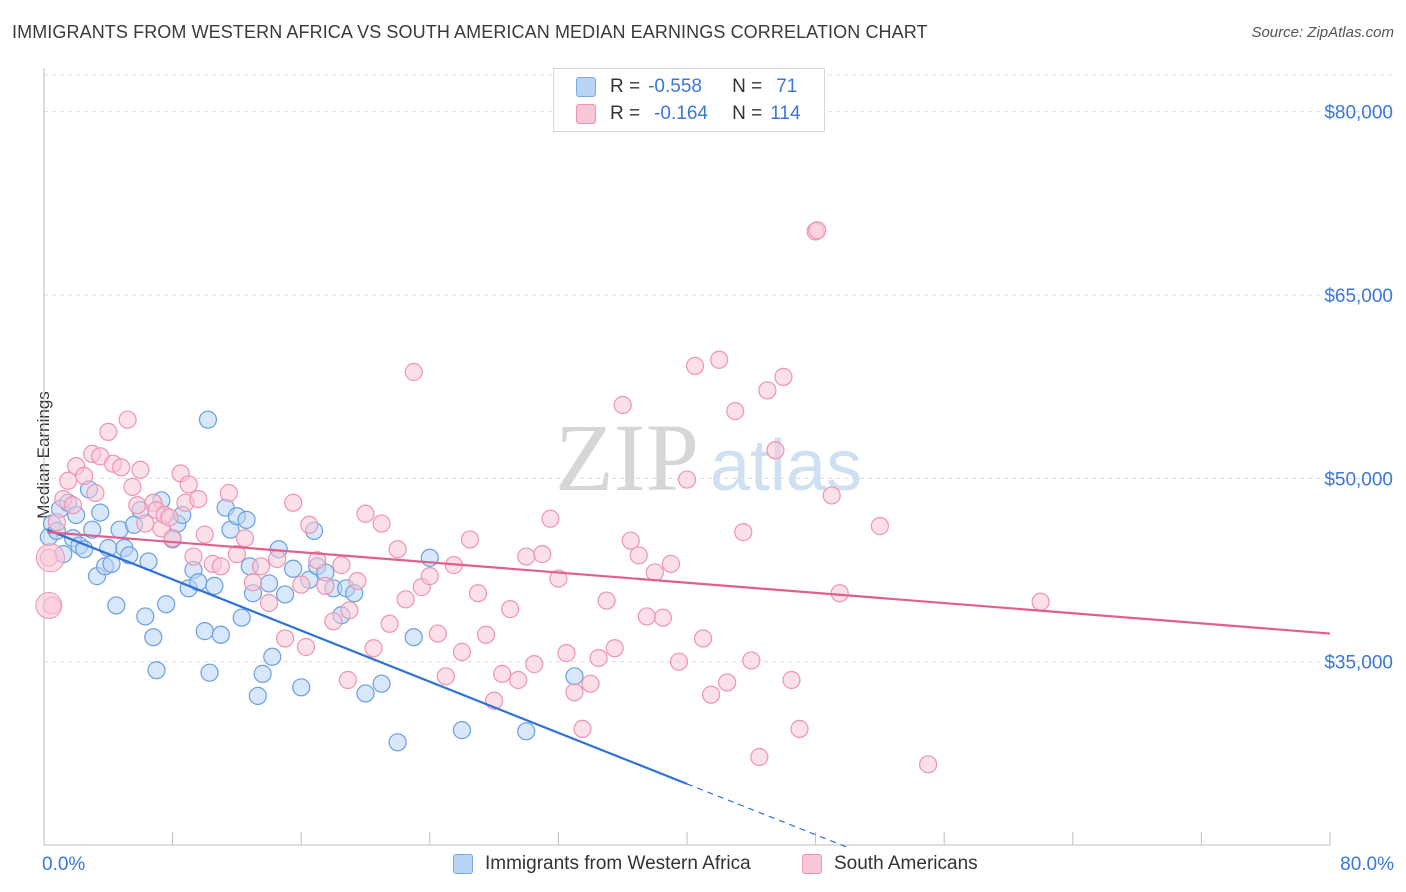 The height and width of the screenshot is (892, 1406). What do you see at coordinates (767, 816) in the screenshot?
I see `trend-line-western-africa-extension` at bounding box center [767, 816].